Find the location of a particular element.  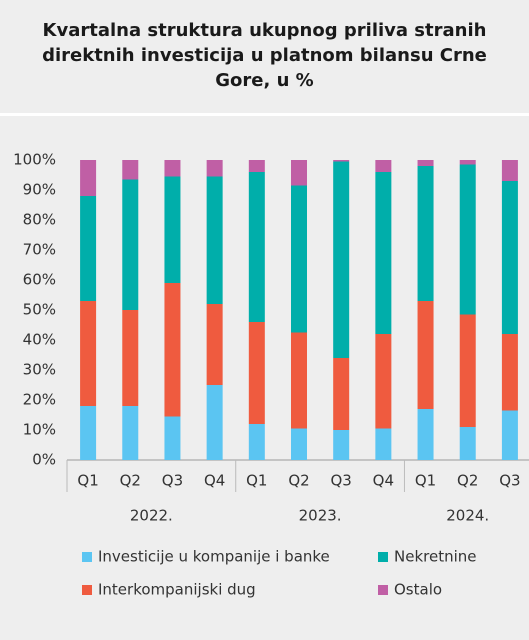

y-tick-label: 50% is located at coordinates (39, 310).